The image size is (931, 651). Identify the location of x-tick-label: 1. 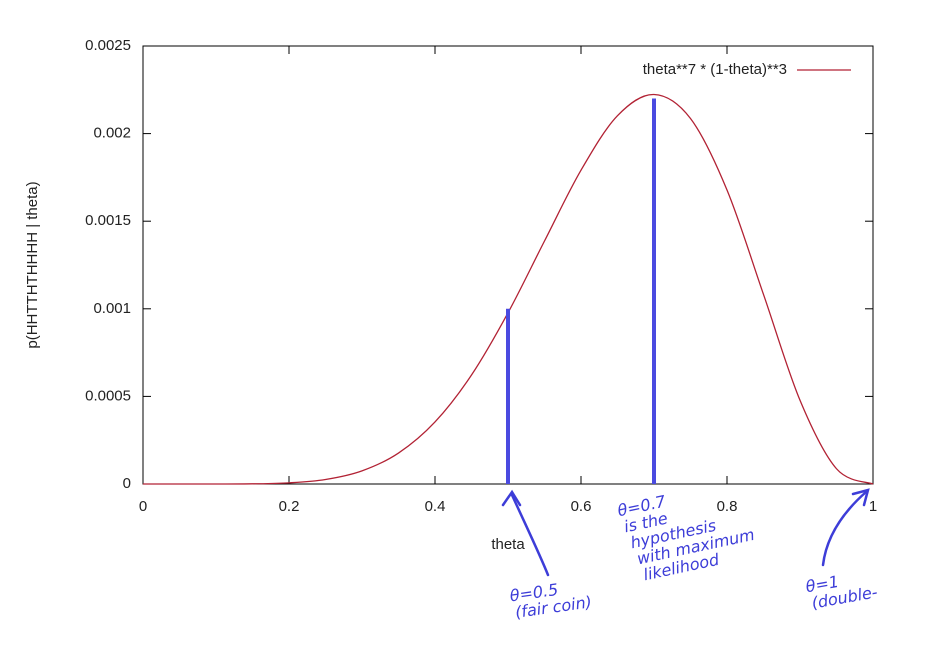
(873, 506).